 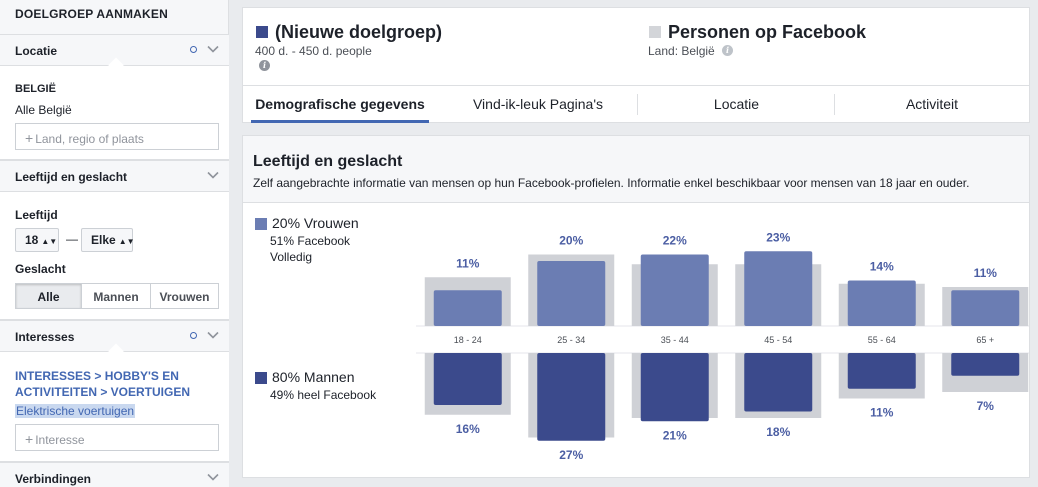 What do you see at coordinates (114, 340) in the screenshot?
I see `interests-section-header: Interesses` at bounding box center [114, 340].